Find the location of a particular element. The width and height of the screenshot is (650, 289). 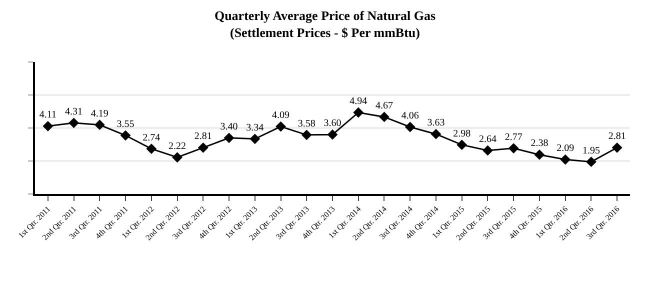

data-label: 2.09 is located at coordinates (565, 148).